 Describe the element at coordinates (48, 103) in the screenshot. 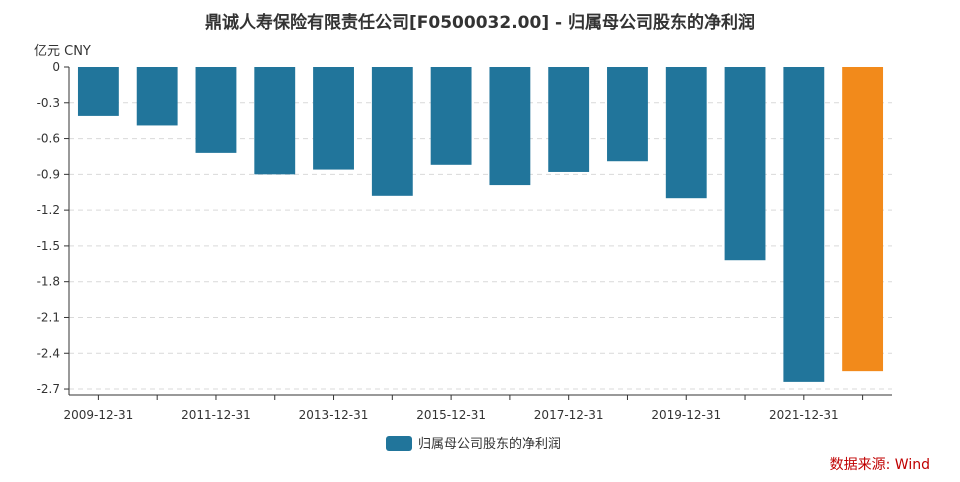

I see `y-tick-label: -0.3` at that location.